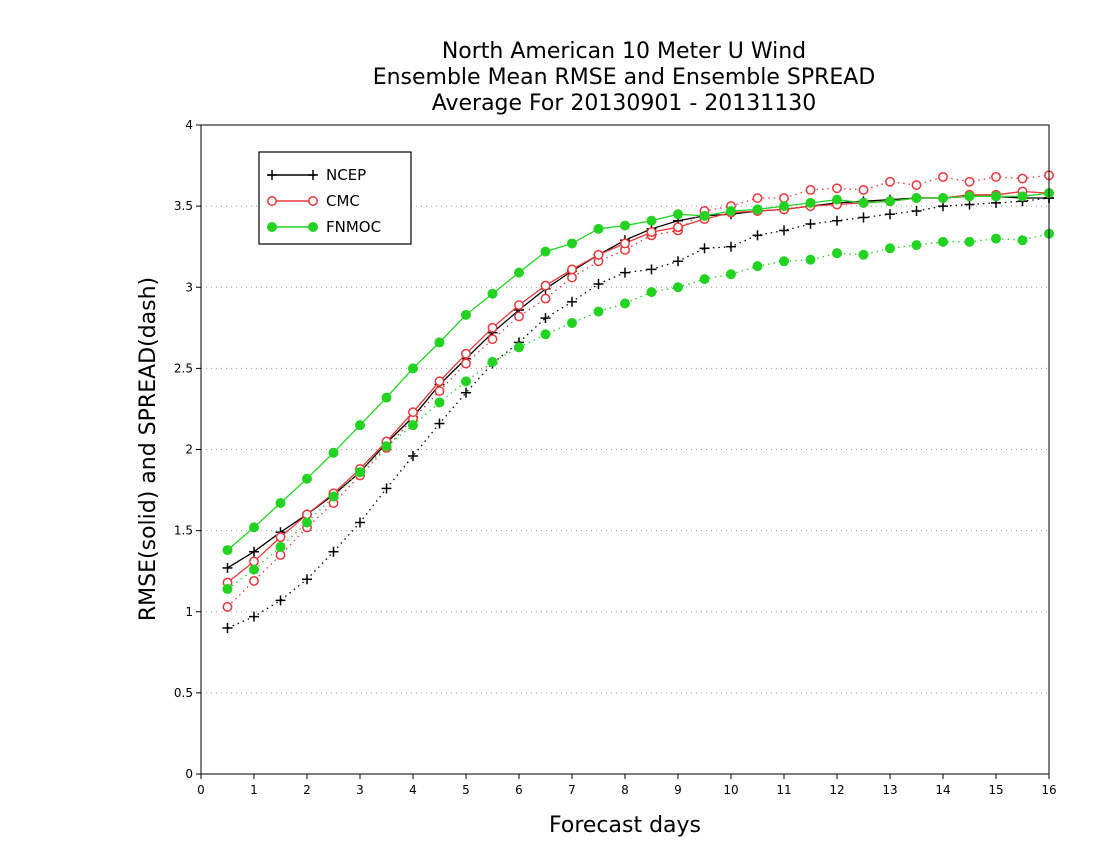 This screenshot has width=1100, height=850. I want to click on x-tick-label: 2, so click(307, 790).